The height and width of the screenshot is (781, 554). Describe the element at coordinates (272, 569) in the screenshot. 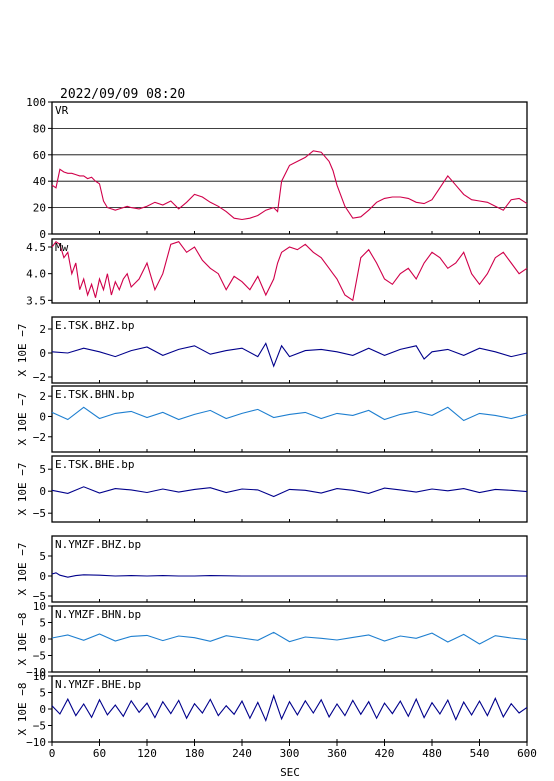

I see `panel-n-ymzf-bhz: −5 0 5 X 10E −7 N.YMZF.BHZ.bp` at that location.